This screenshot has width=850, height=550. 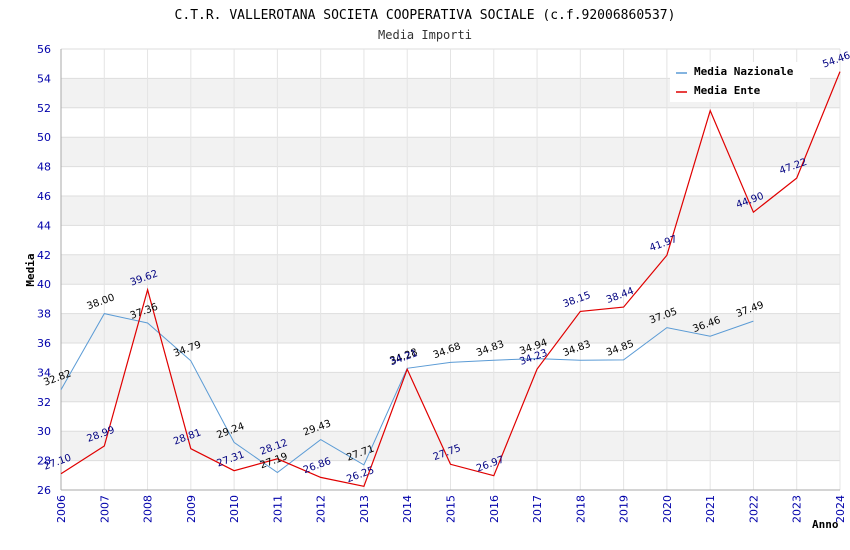 I want to click on y-tick-labels: 26 28 30 32 34 36 38 40 42 44 46 48 50 52 54 56, so click(x=44, y=270).